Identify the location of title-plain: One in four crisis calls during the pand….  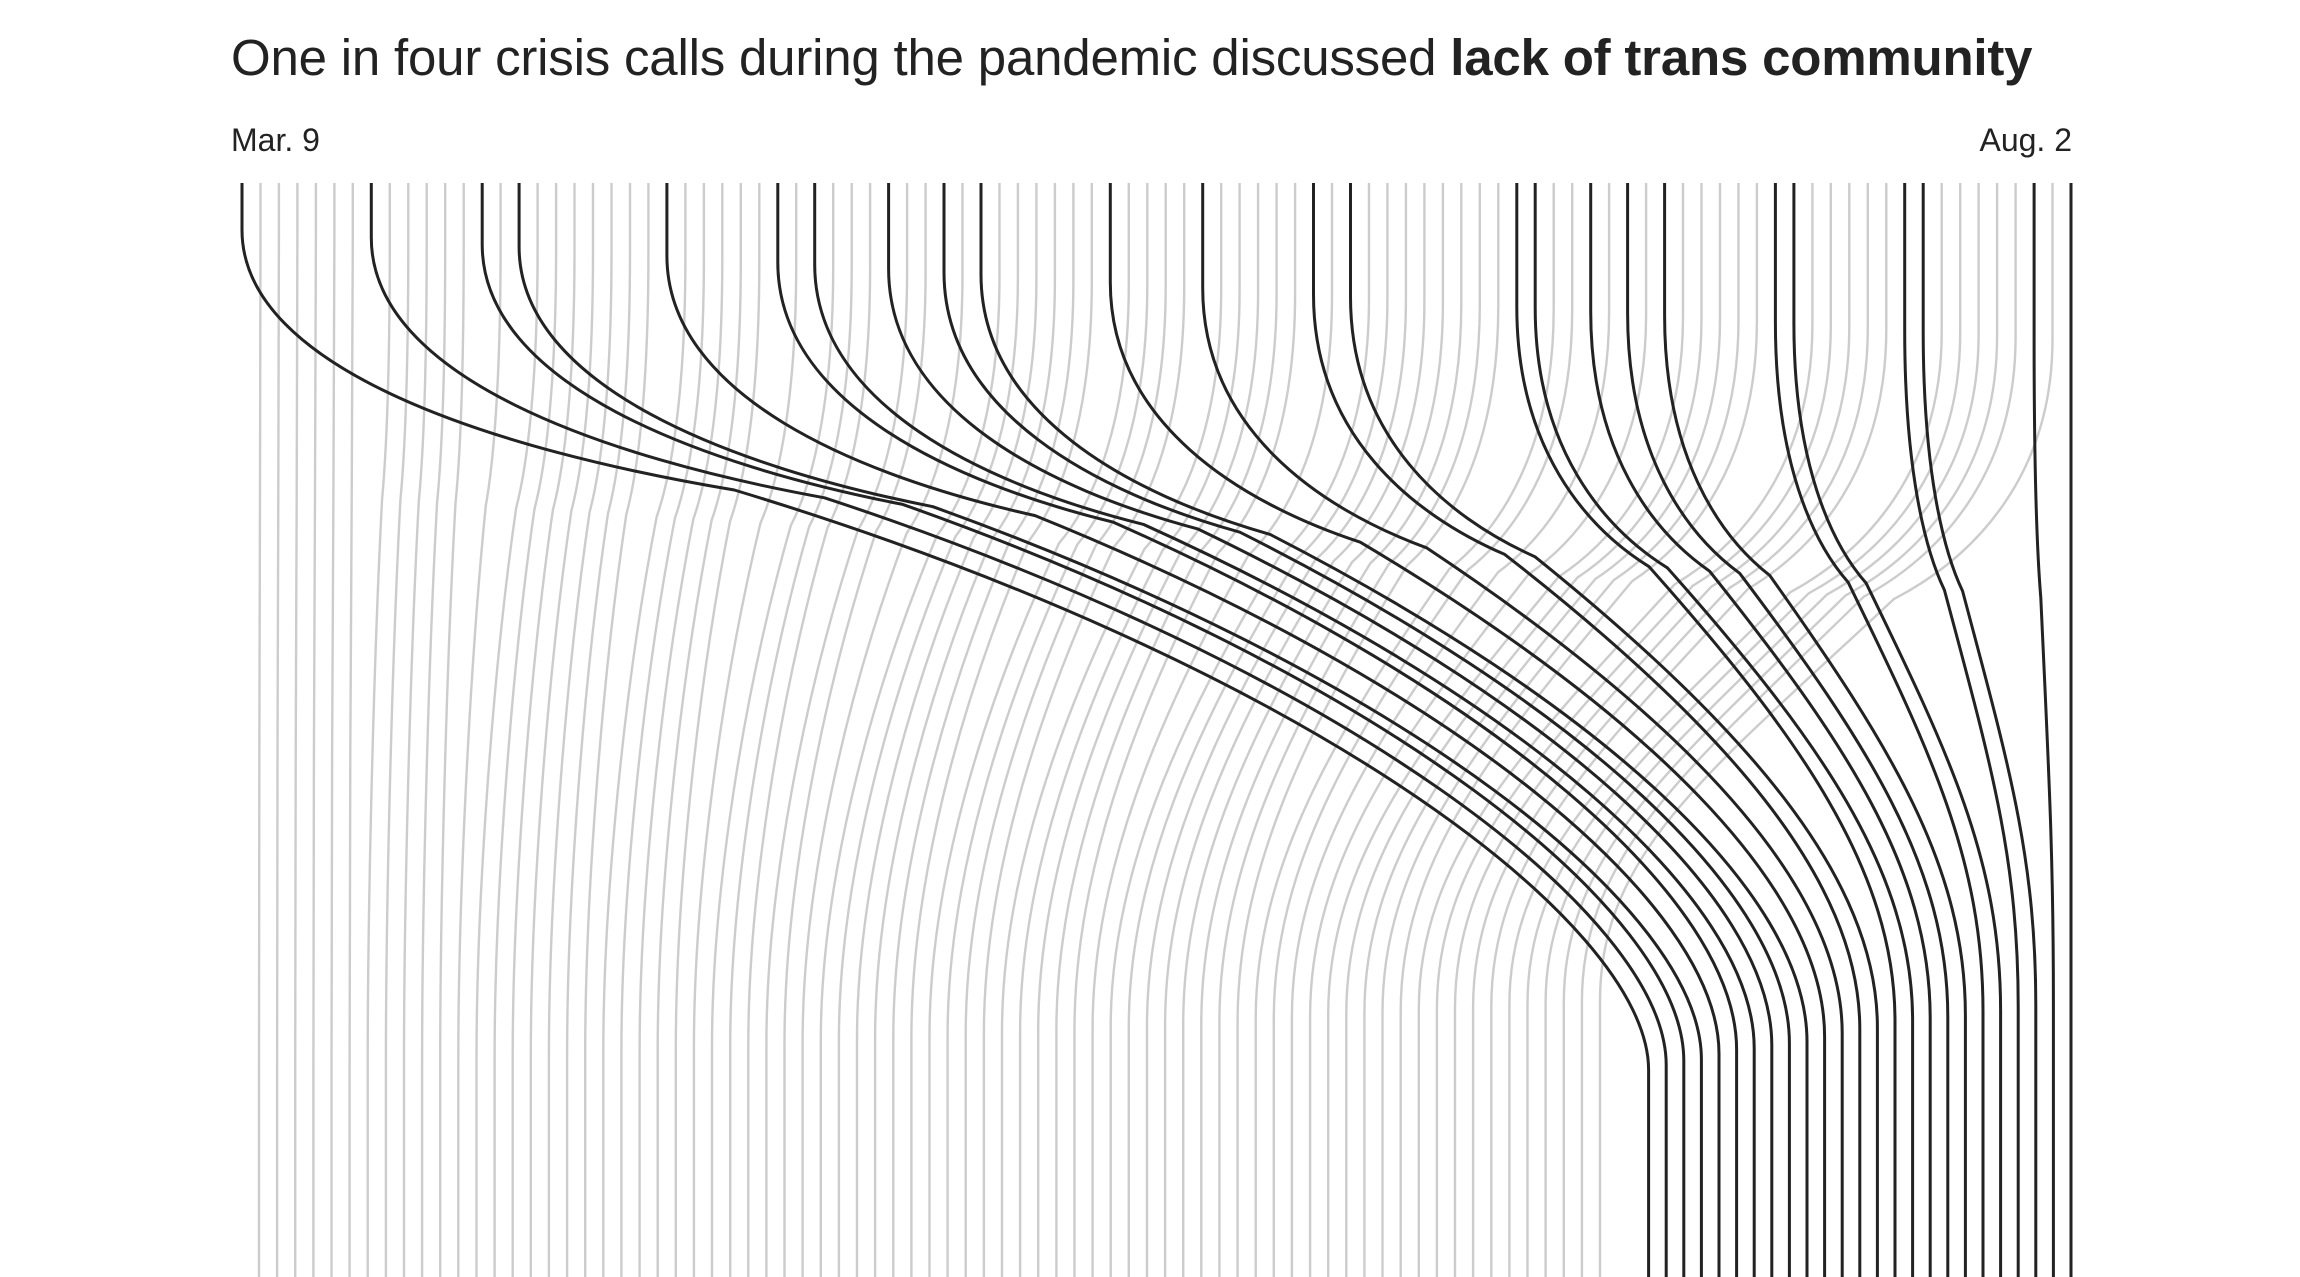
(841, 57).